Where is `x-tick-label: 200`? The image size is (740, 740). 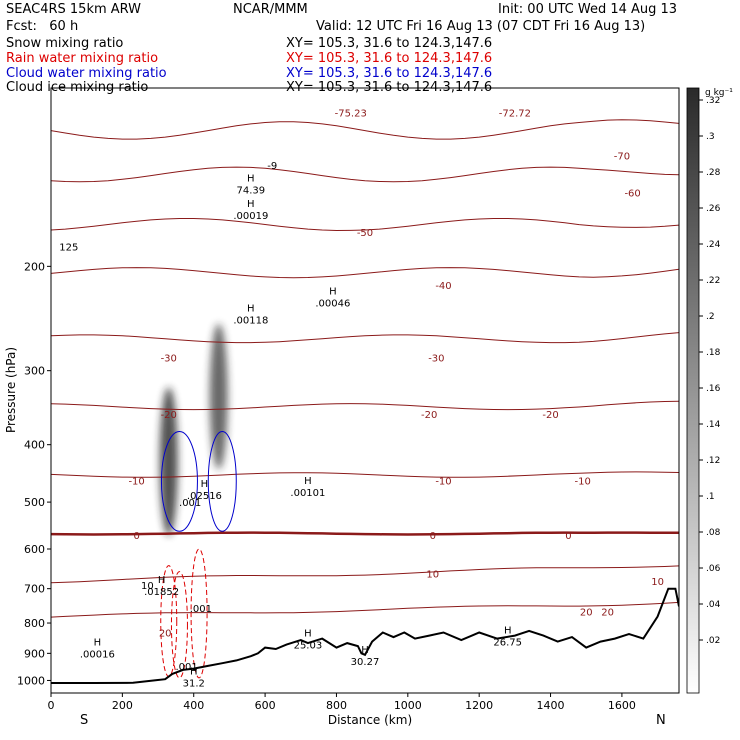
x-tick-label: 200 is located at coordinates (122, 705).